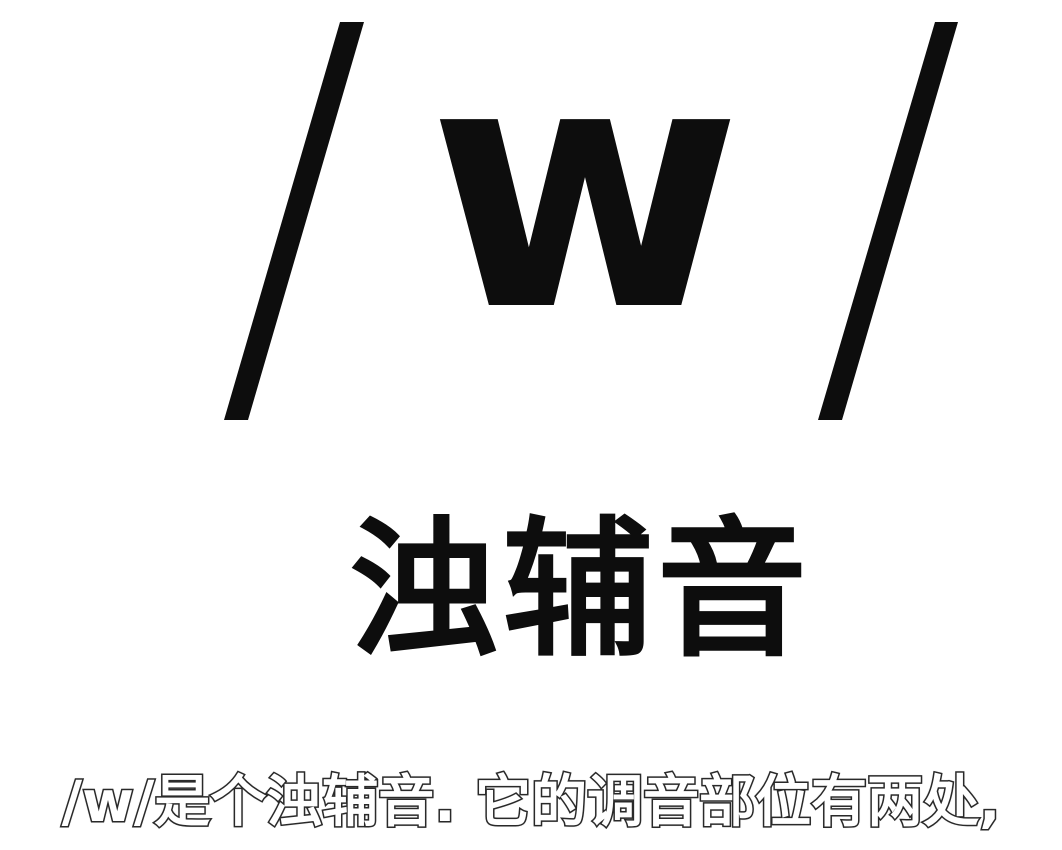 Image resolution: width=1062 pixels, height=850 pixels. What do you see at coordinates (888, 221) in the screenshot?
I see `right-slash` at bounding box center [888, 221].